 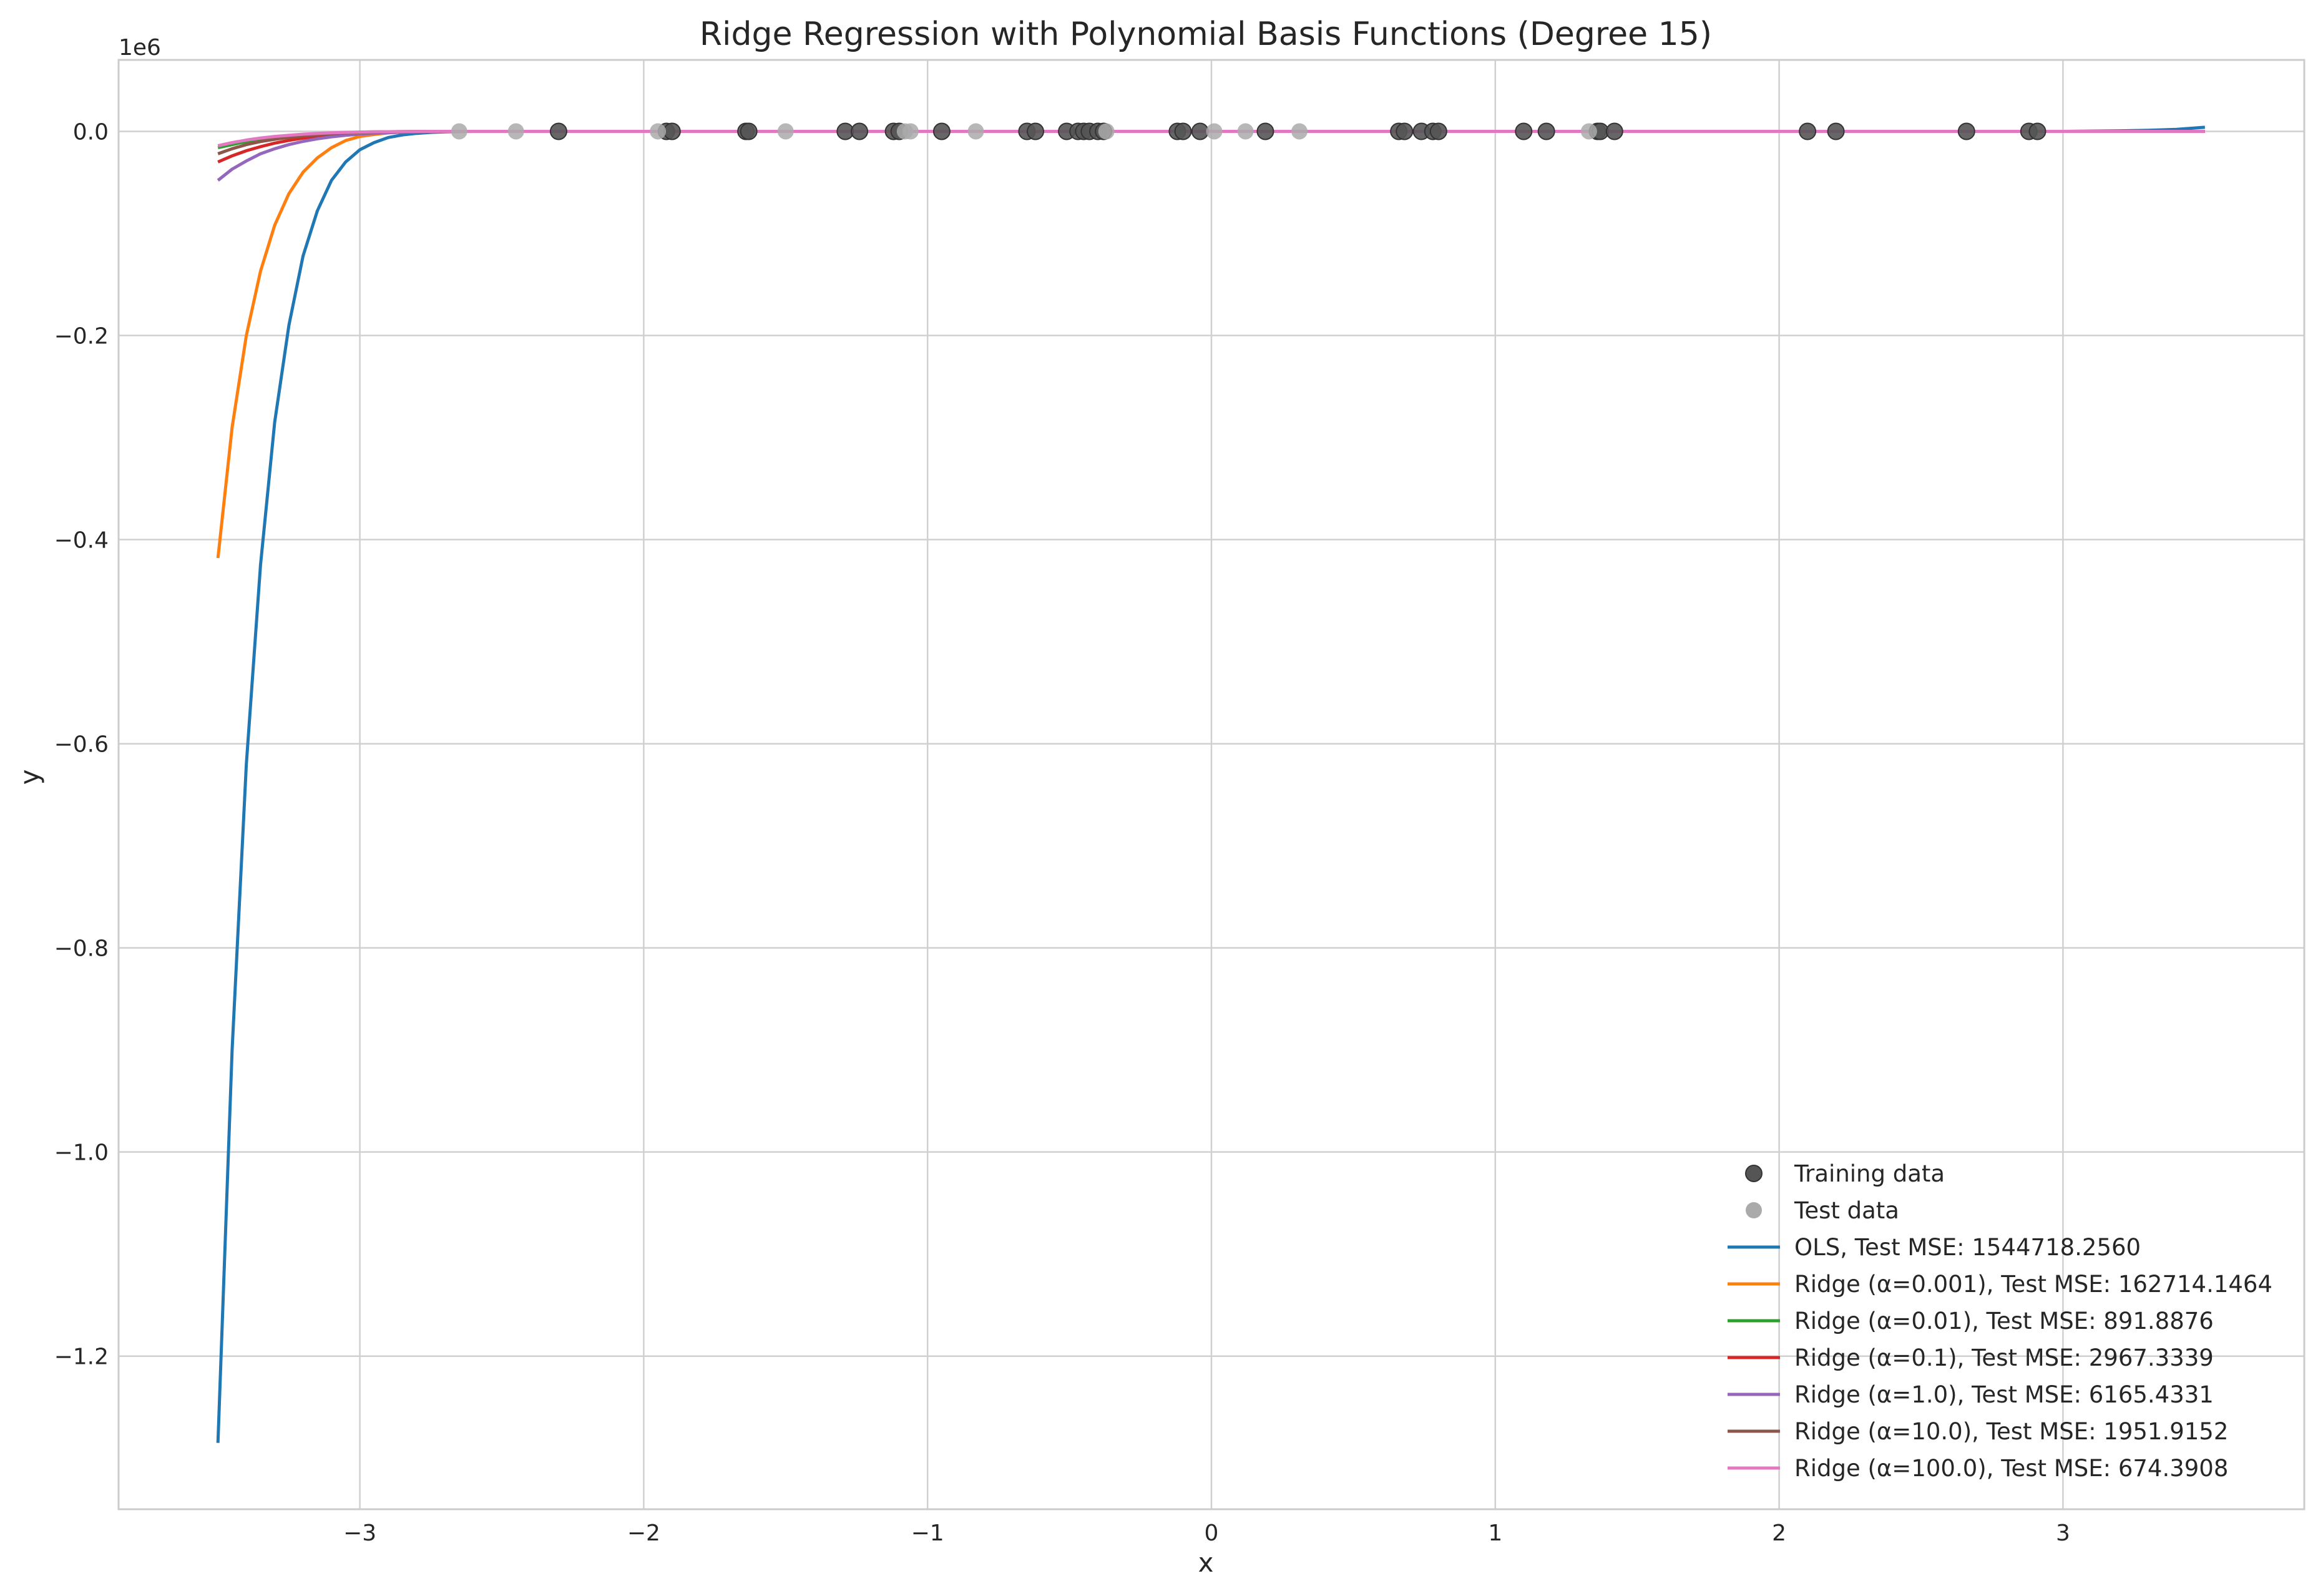 I want to click on x-tick-label: −2, so click(x=643, y=1533).